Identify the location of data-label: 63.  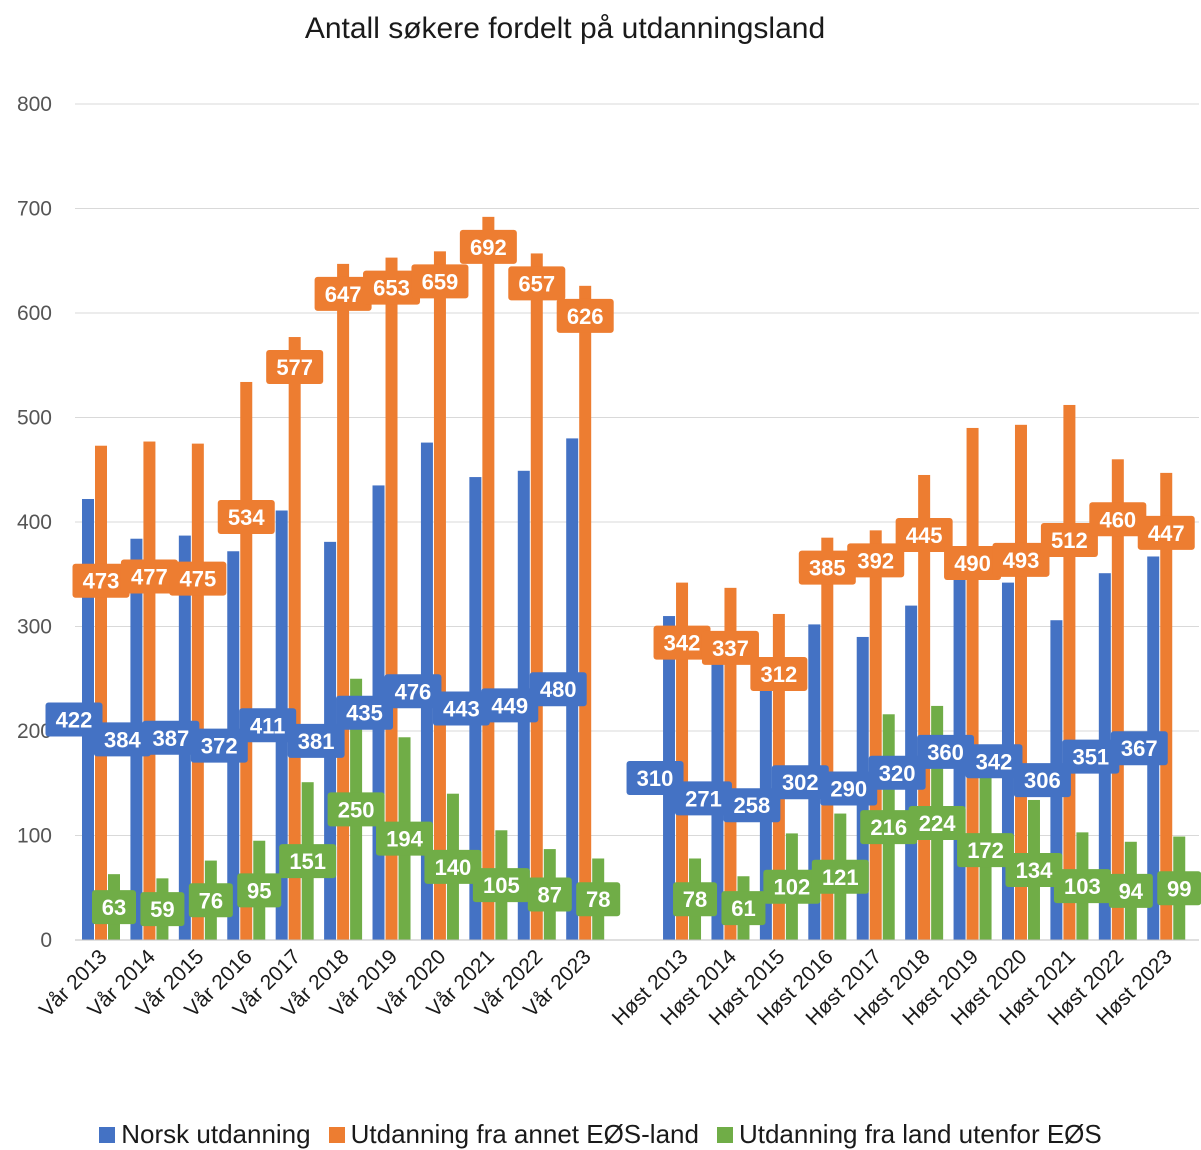
(114, 907).